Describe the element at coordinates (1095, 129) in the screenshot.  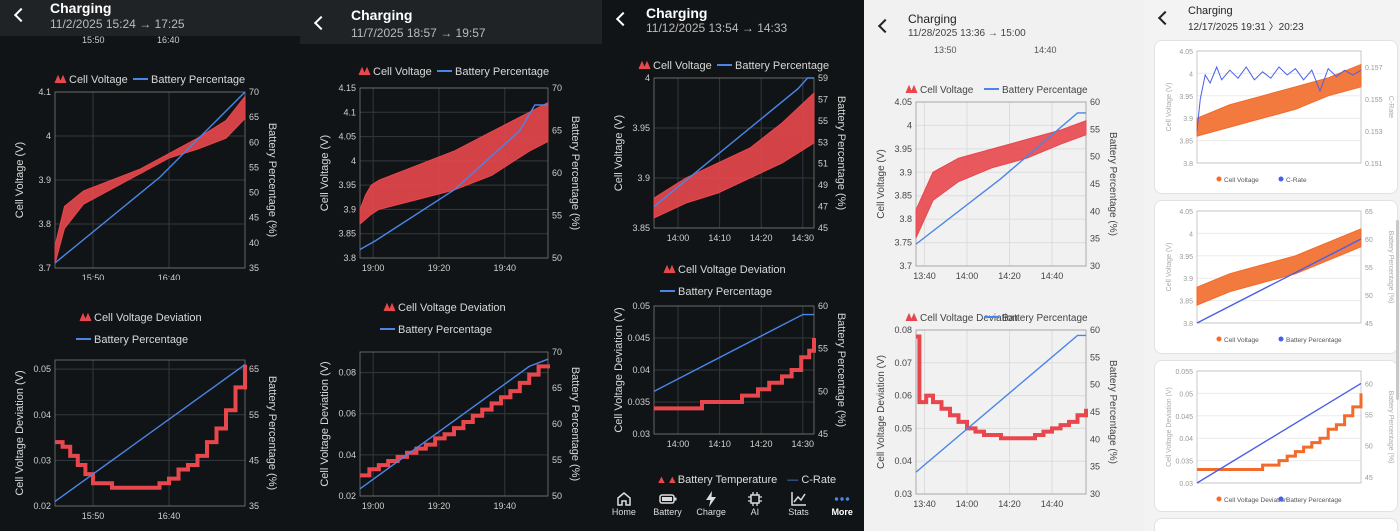
I see `y2-tick-label: 55` at that location.